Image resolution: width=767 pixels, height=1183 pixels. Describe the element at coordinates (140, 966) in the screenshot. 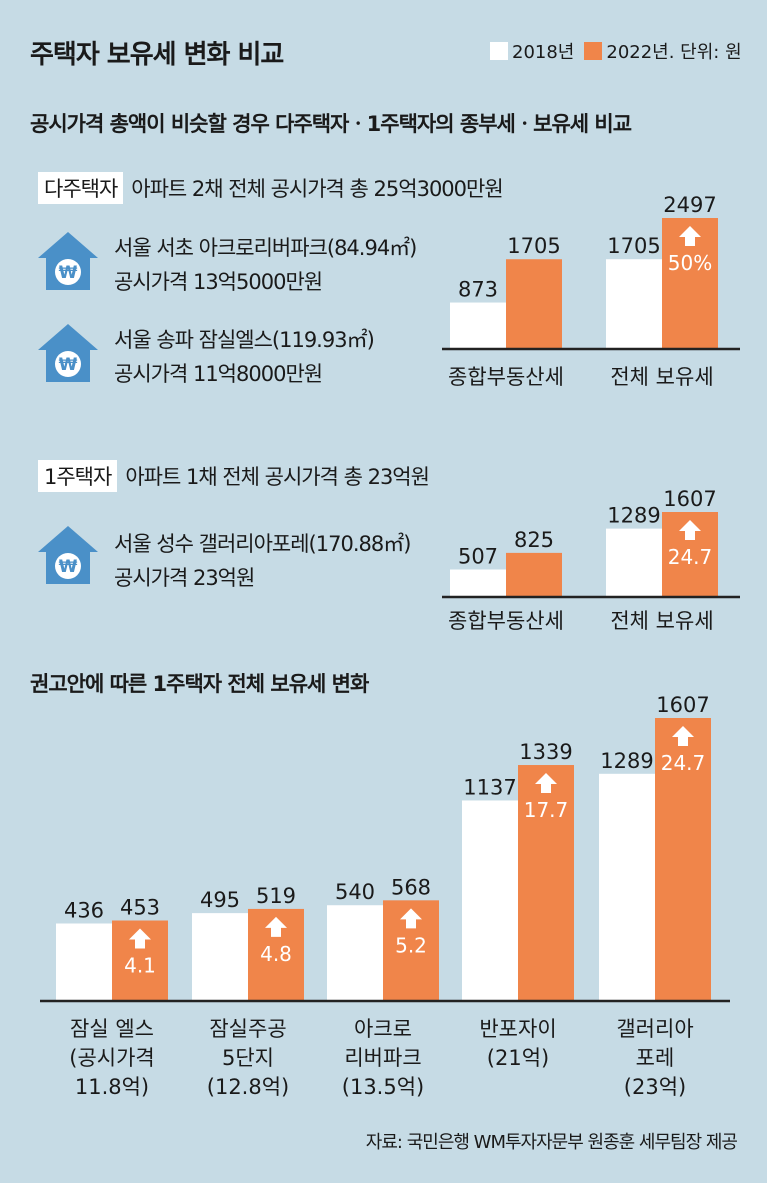

I see `change-annotation: 4.1` at that location.